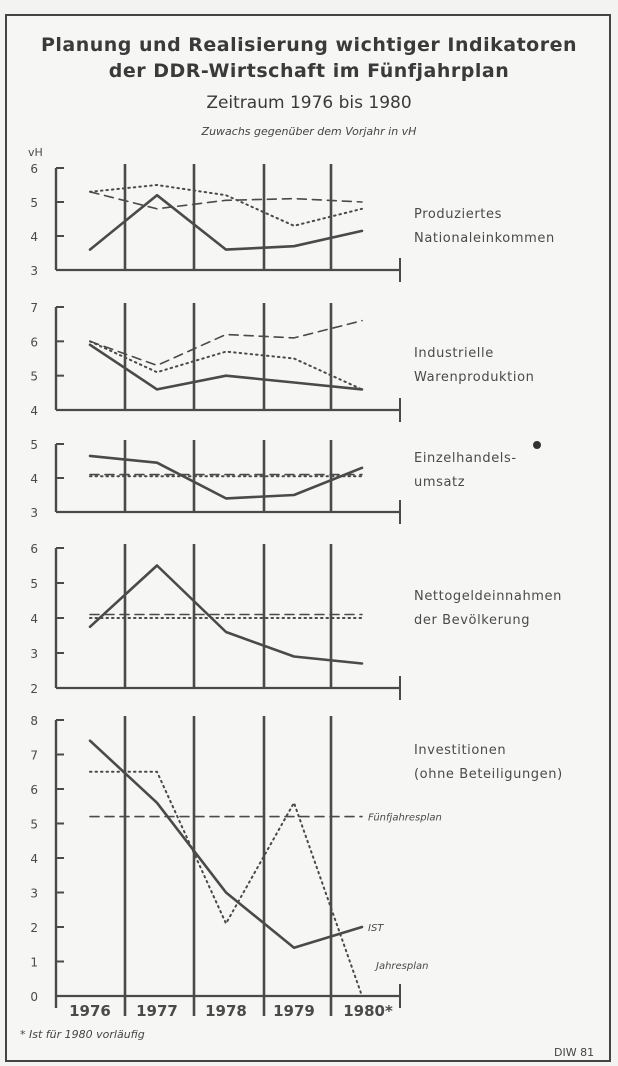  What do you see at coordinates (309, 71) in the screenshot?
I see `chart-title-line2: der DDR-Wirtschaft im Fünfjahrplan` at bounding box center [309, 71].